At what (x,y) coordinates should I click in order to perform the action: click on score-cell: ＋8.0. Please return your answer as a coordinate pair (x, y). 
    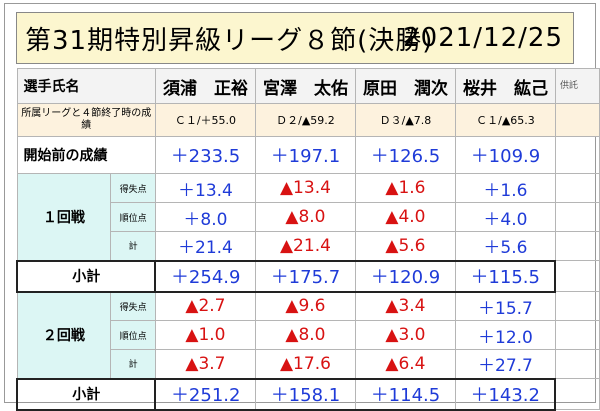
    Looking at the image, I should click on (205, 217).